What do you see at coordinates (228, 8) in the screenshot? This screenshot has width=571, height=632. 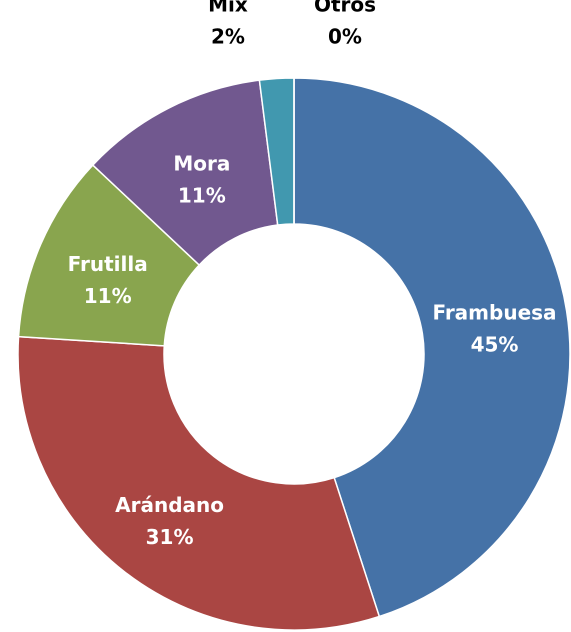 I see `slice-label: Mix` at bounding box center [228, 8].